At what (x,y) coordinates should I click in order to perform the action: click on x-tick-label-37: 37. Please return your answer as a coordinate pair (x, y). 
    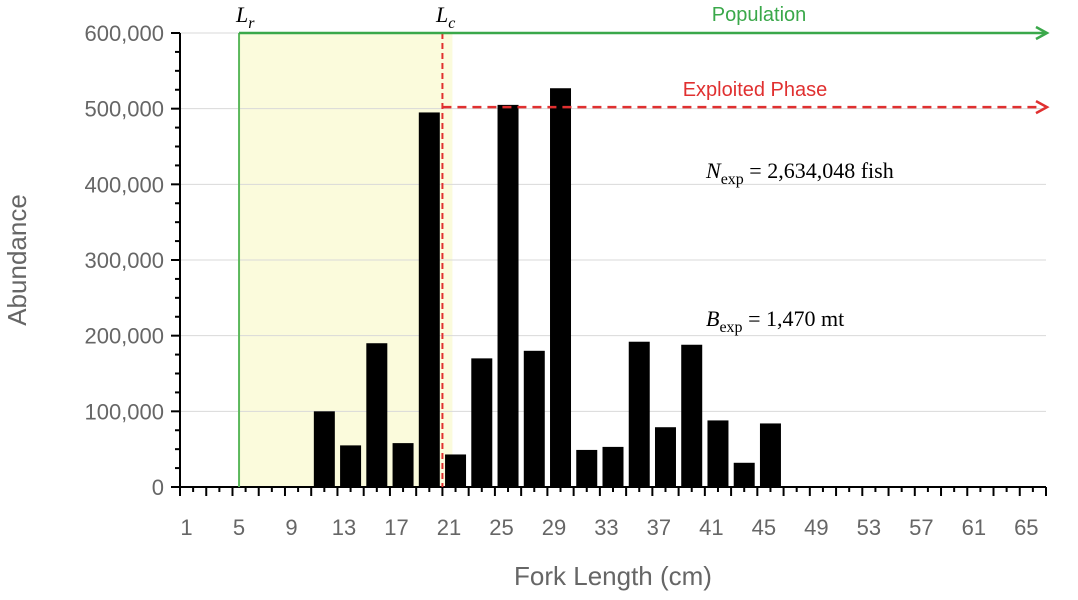
    Looking at the image, I should click on (659, 527).